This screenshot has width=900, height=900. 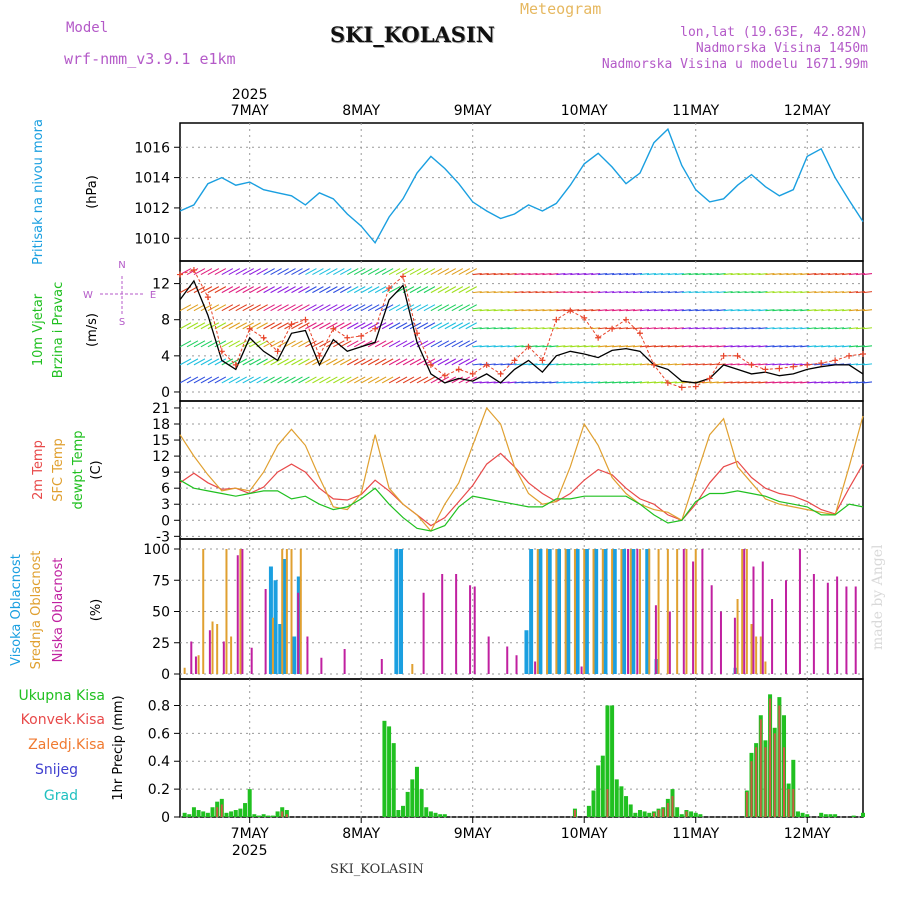 I want to click on top-day-label: 7MAY, so click(x=250, y=111).